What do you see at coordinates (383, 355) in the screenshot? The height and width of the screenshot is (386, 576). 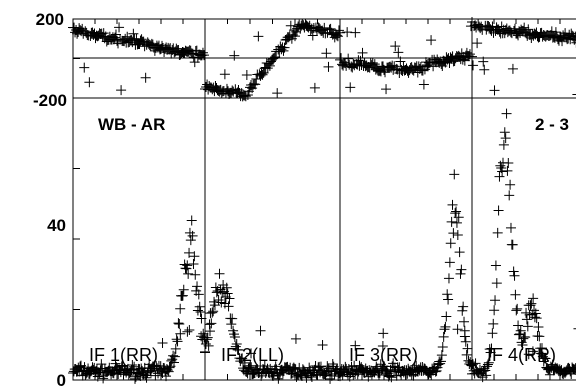 I see `if-label-3: IF 3(RR)` at bounding box center [383, 355].